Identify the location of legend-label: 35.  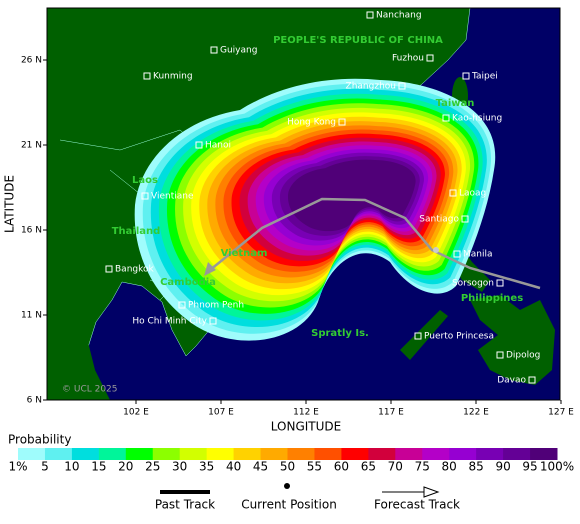
(206, 467).